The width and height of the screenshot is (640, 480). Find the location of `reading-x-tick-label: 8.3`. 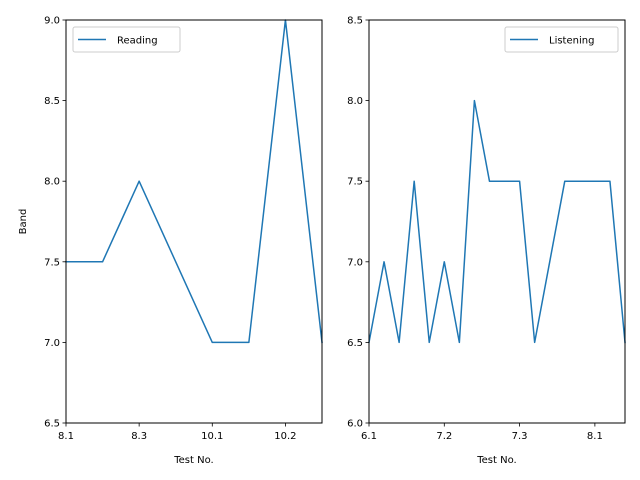

reading-x-tick-label: 8.3 is located at coordinates (139, 436).